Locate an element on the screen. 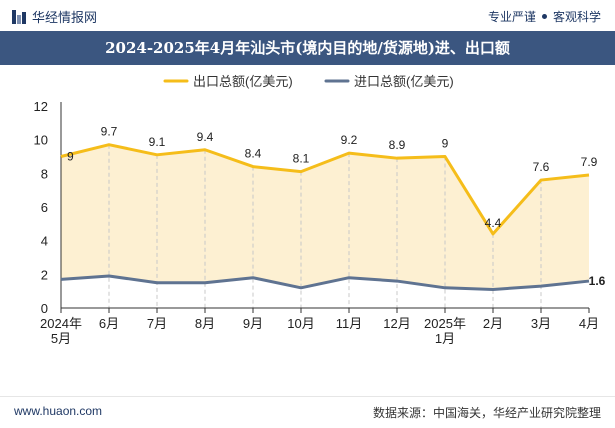 This screenshot has height=428, width=615. x-tick-8: 2025年 1月 is located at coordinates (445, 331).